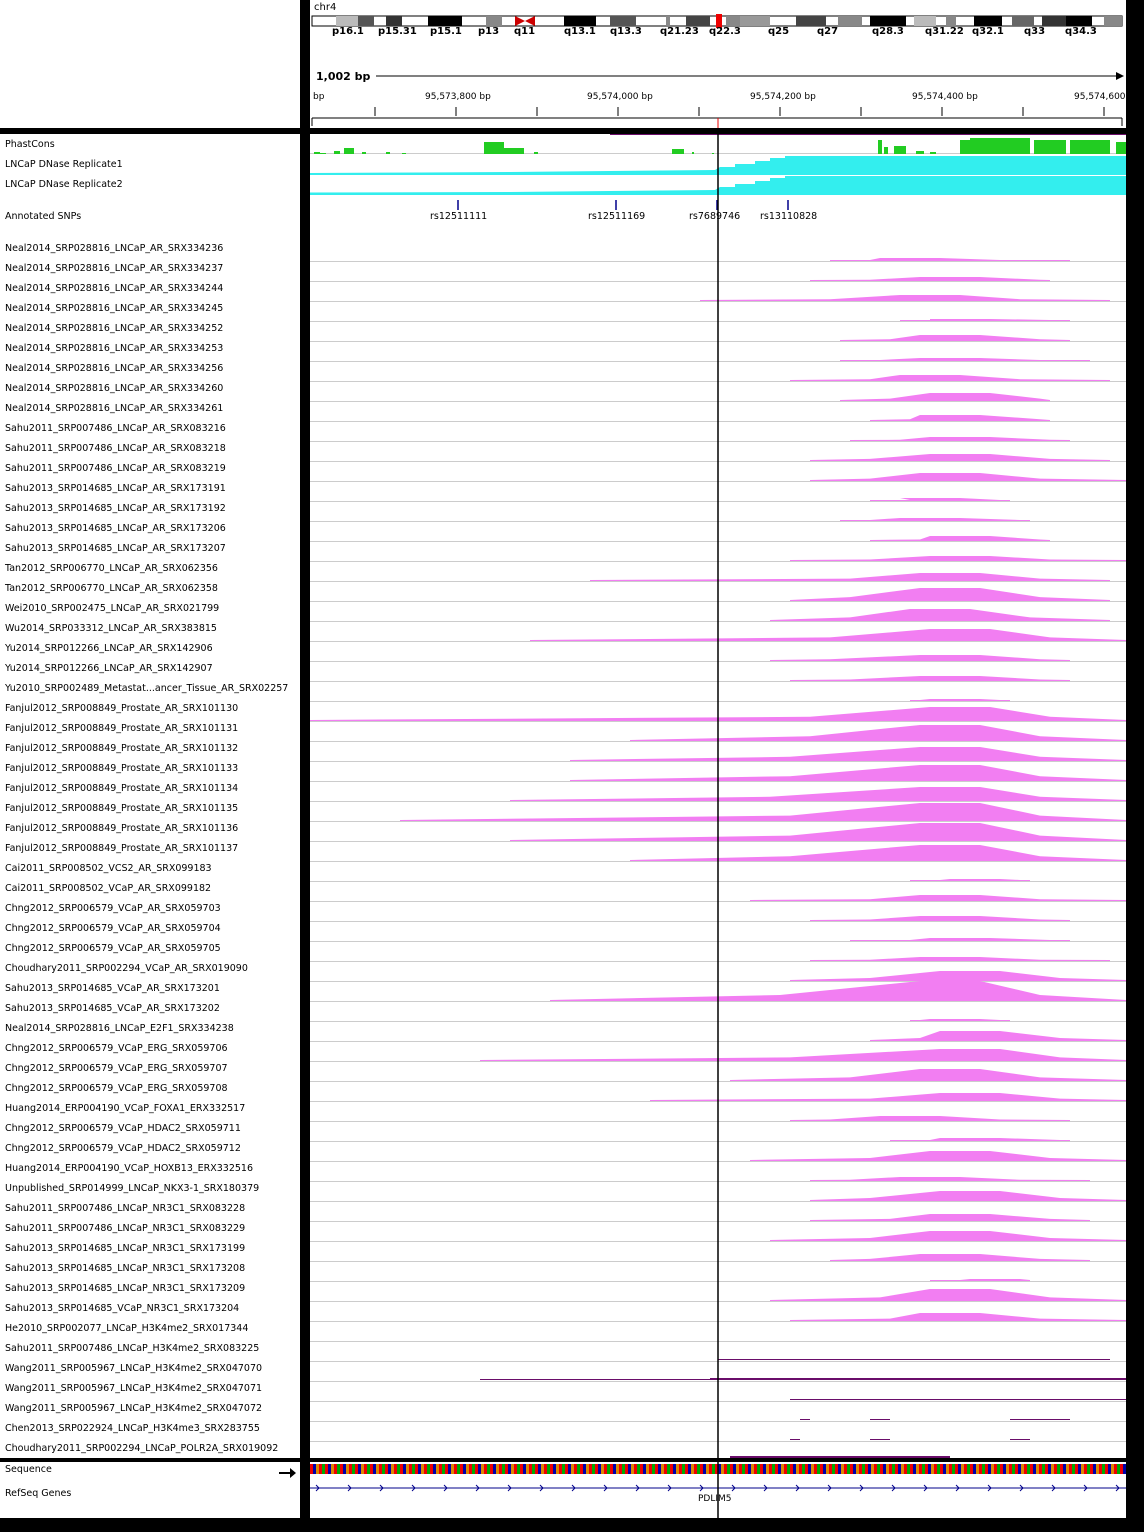 Image resolution: width=1144 pixels, height=1532 pixels. Describe the element at coordinates (520, 21) in the screenshot. I see `centromere-left` at that location.